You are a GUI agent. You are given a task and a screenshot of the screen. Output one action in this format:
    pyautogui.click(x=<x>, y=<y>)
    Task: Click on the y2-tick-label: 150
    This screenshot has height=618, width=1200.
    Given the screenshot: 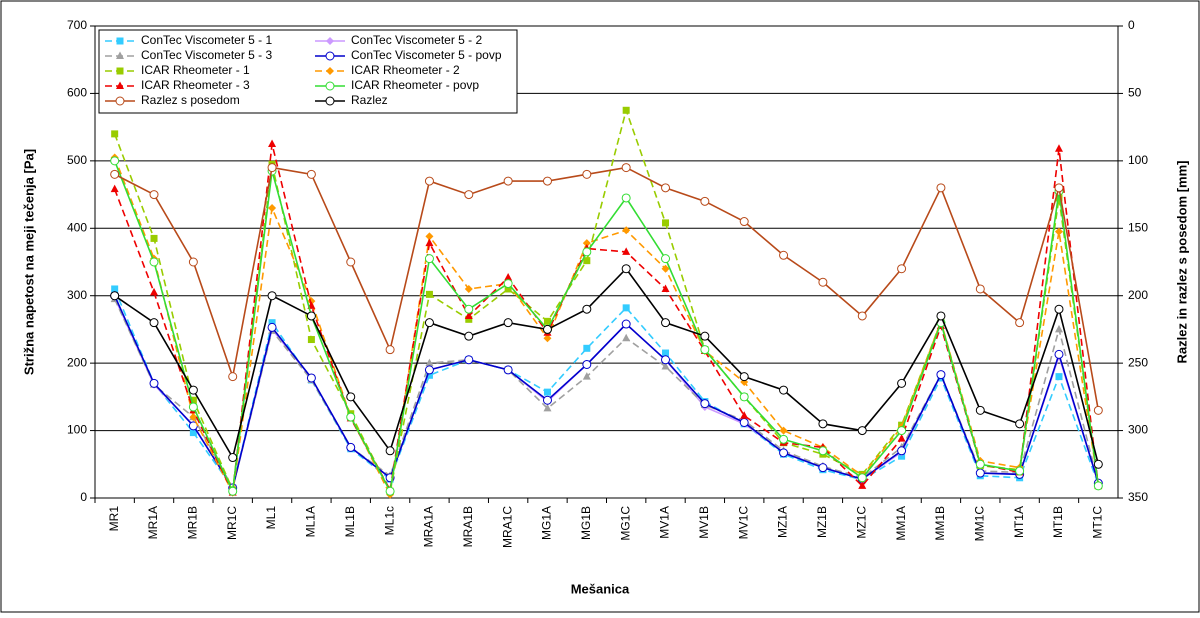 What is the action you would take?
    pyautogui.click(x=1138, y=227)
    